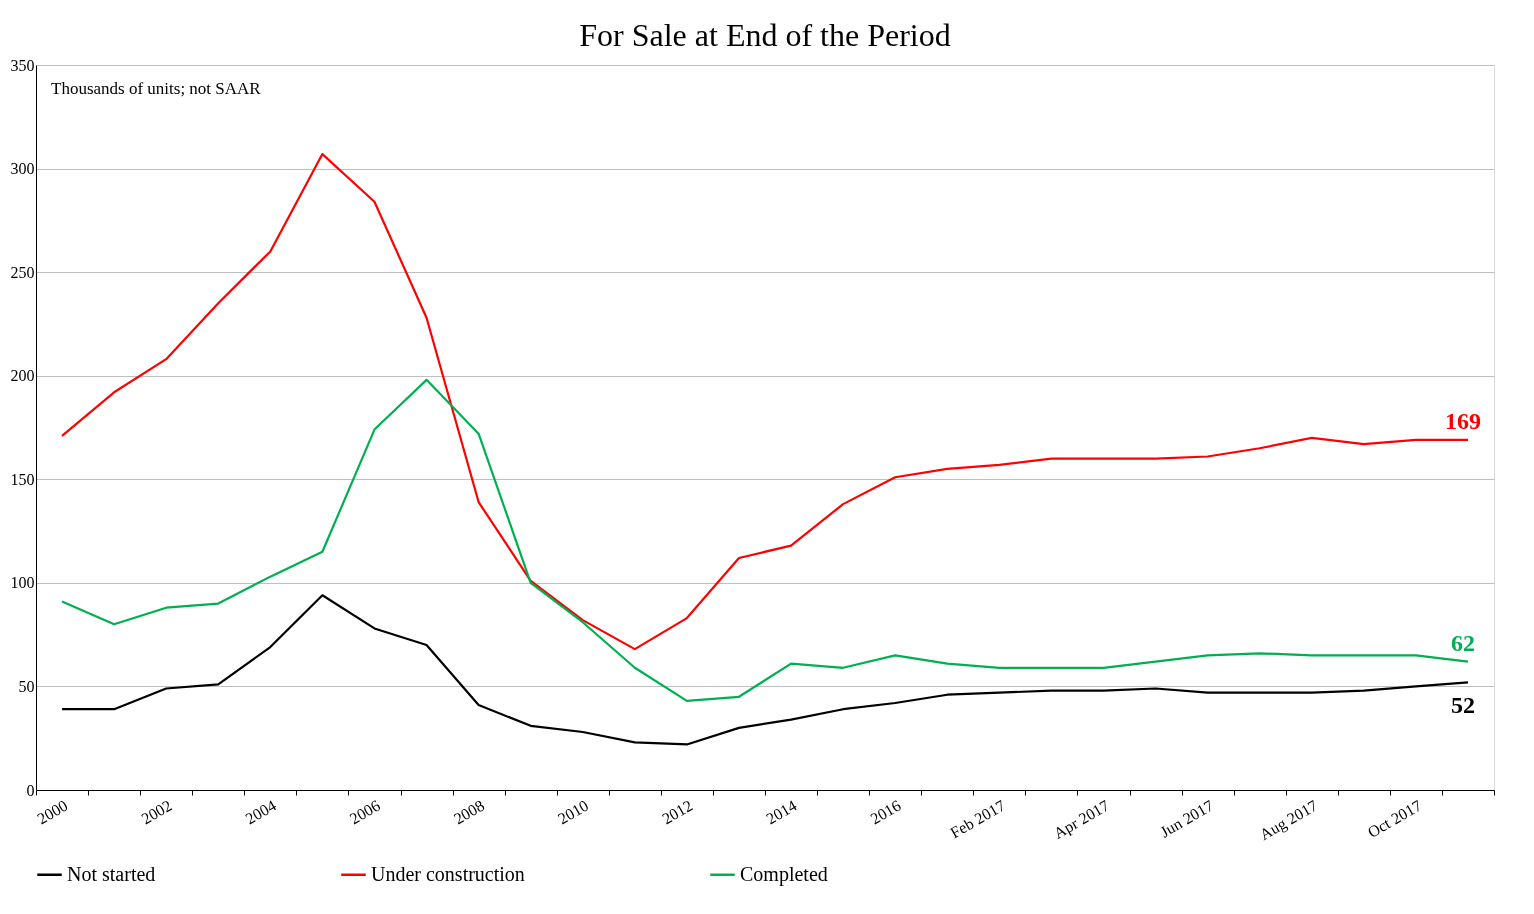  Describe the element at coordinates (22, 65) in the screenshot. I see `y-tick-label: 350` at that location.